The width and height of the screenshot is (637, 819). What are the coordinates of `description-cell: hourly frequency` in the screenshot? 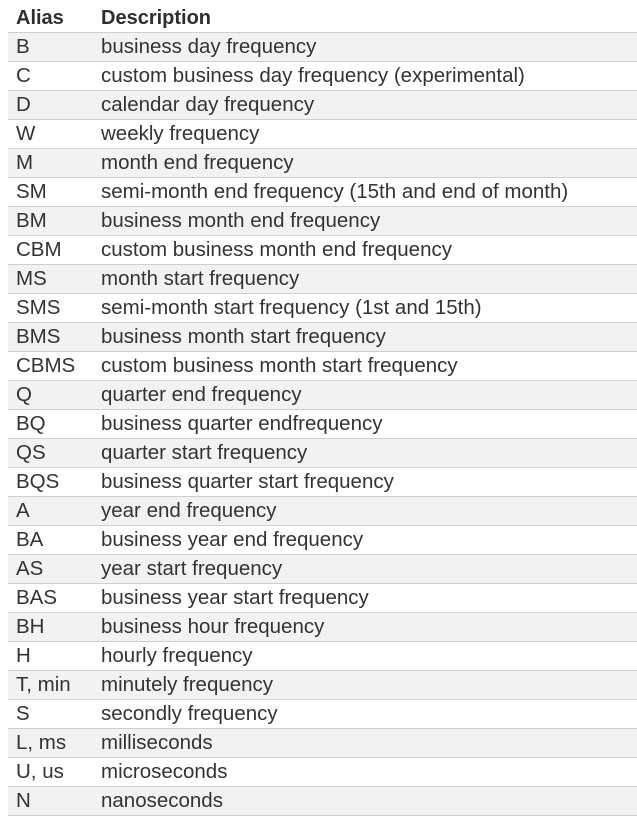 It's located at (365, 656).